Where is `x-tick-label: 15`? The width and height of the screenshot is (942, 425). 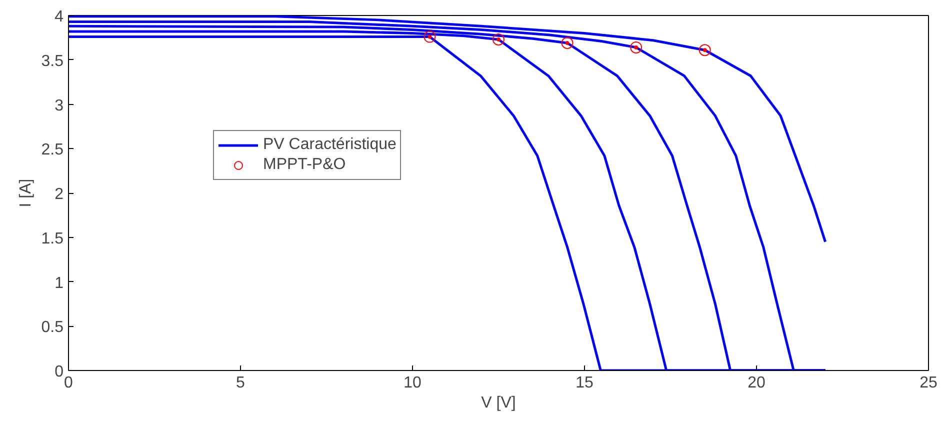 x-tick-label: 15 is located at coordinates (585, 383).